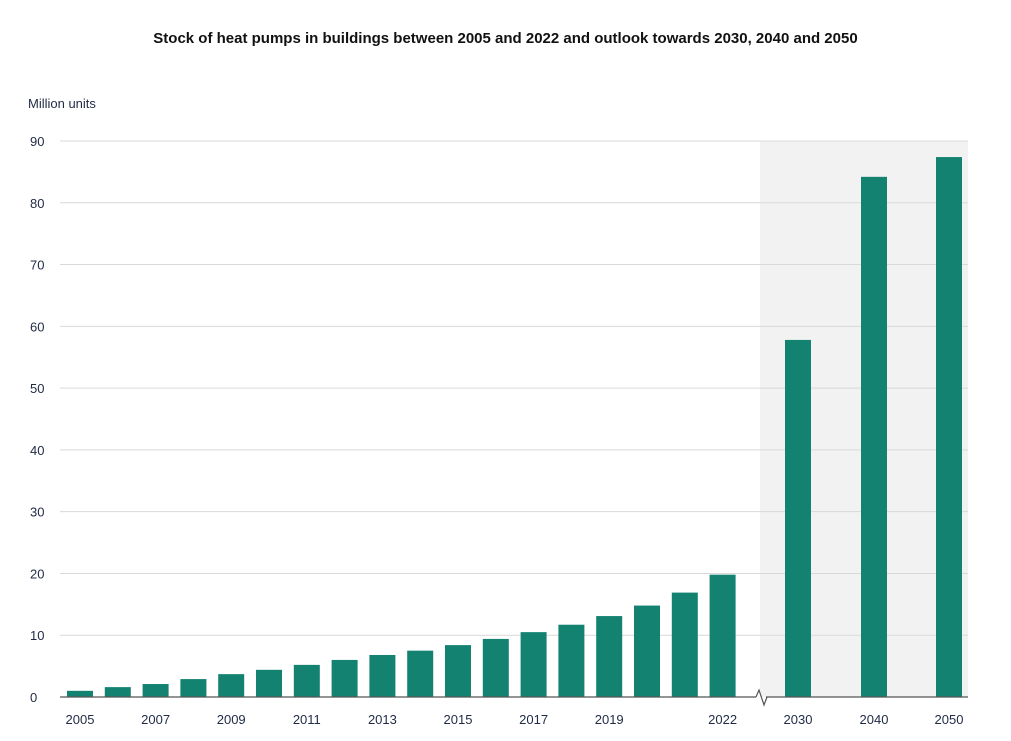 This screenshot has height=741, width=1011. What do you see at coordinates (37, 326) in the screenshot?
I see `y-tick-label: 60` at bounding box center [37, 326].